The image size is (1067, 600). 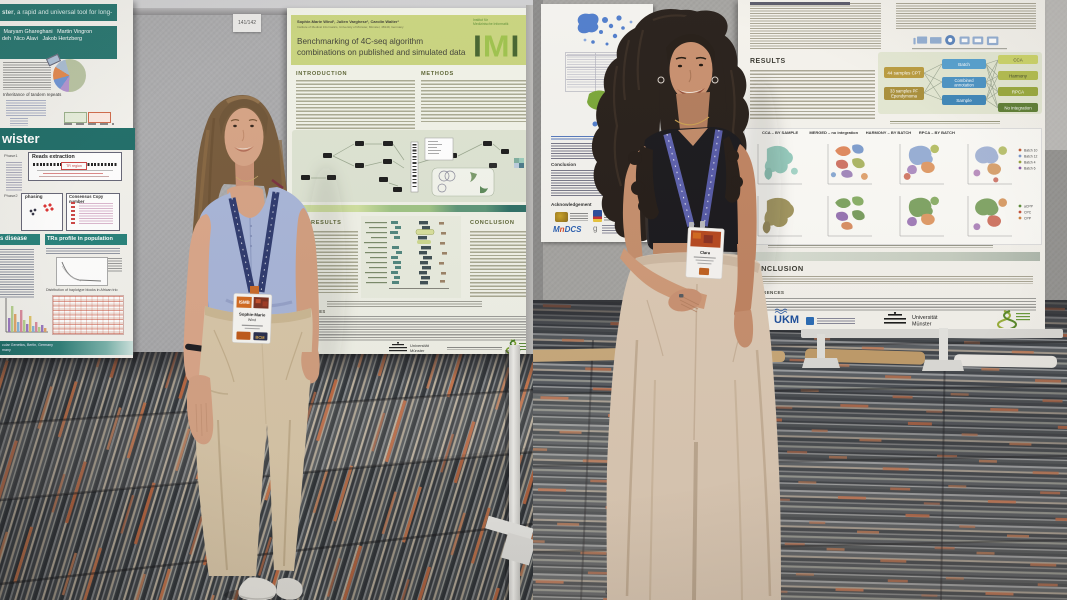 What do you see at coordinates (705, 253) in the screenshot?
I see `svg-text: Clara` at bounding box center [705, 253].